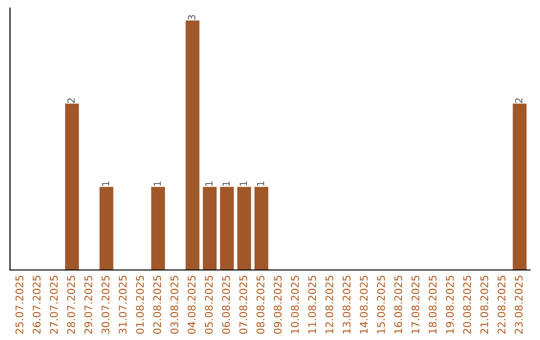 The height and width of the screenshot is (340, 540). What do you see at coordinates (208, 305) in the screenshot?
I see `x-tick-label: 05.08.2025` at bounding box center [208, 305].